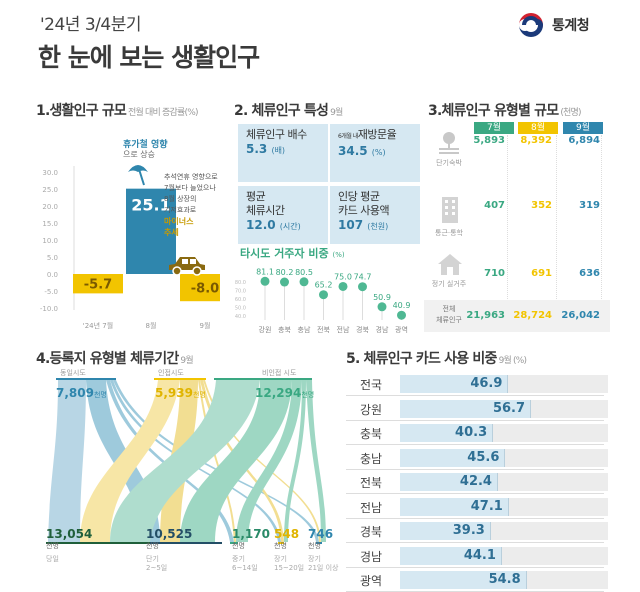 This screenshot has width=640, height=592. What do you see at coordinates (304, 272) in the screenshot?
I see `lollipop-value-label: 80.5` at bounding box center [304, 272].